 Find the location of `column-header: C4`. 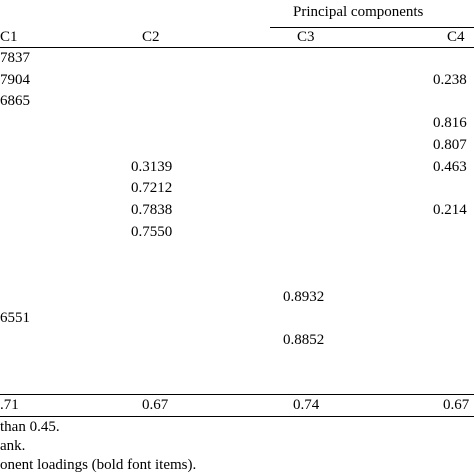

column-header: C4 is located at coordinates (456, 37).